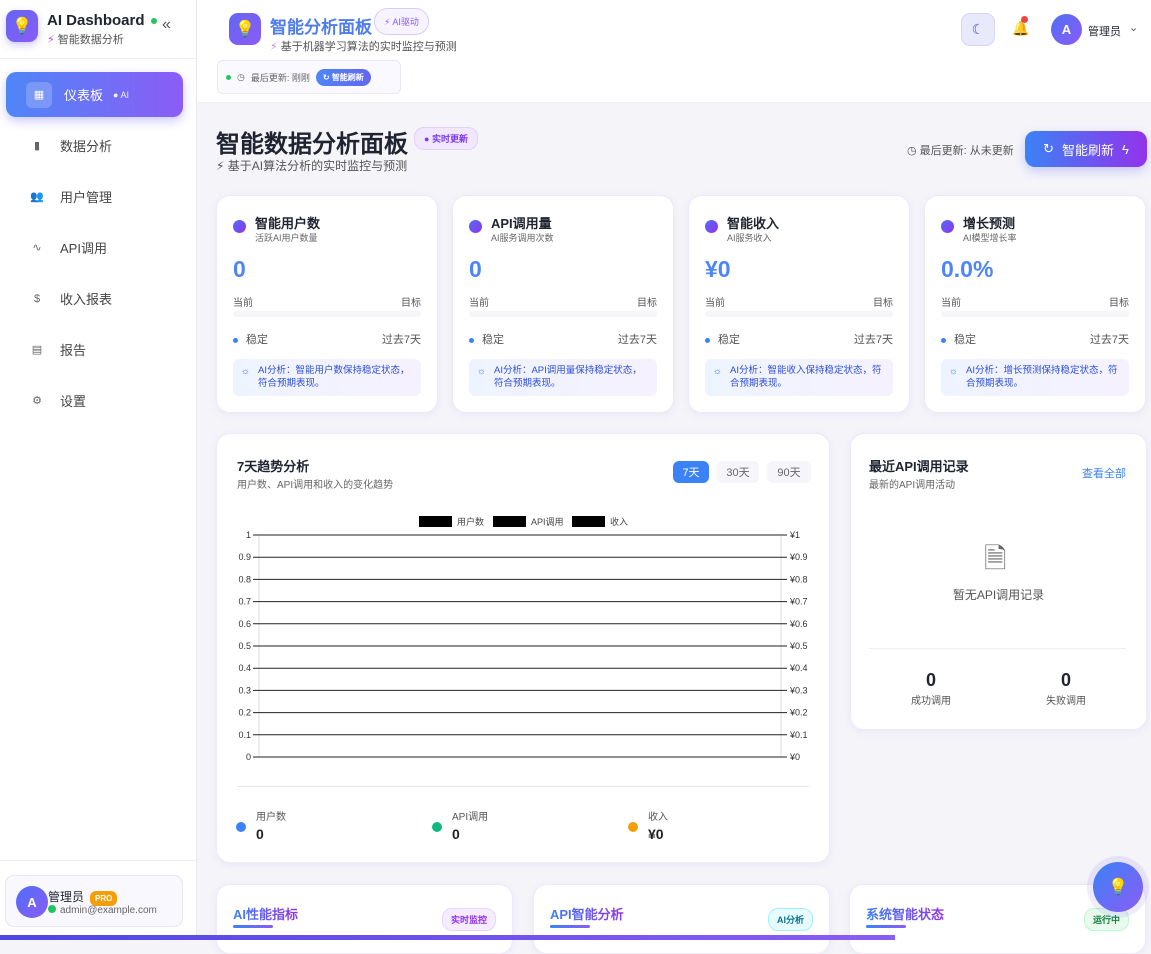 The width and height of the screenshot is (1151, 954). What do you see at coordinates (364, 919) in the screenshot?
I see `ai-performance-card: AI性能指标 实时监控` at bounding box center [364, 919].